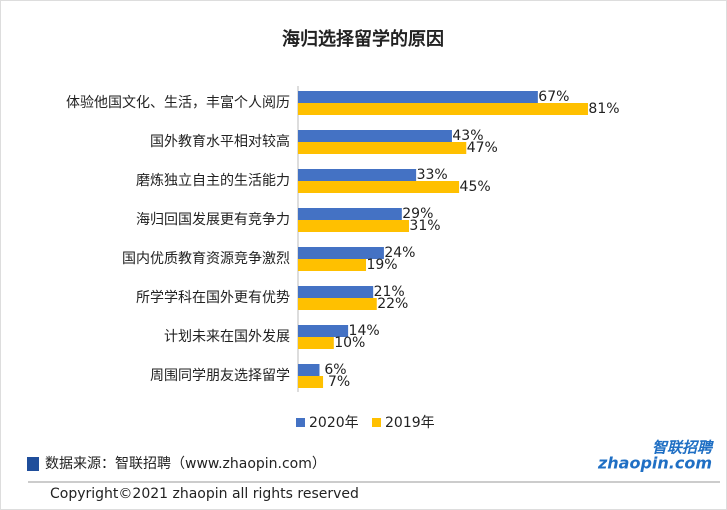  Describe the element at coordinates (185, 464) in the screenshot. I see `source: 数据来源：智联招聘（www.zhaopin.com）` at that location.